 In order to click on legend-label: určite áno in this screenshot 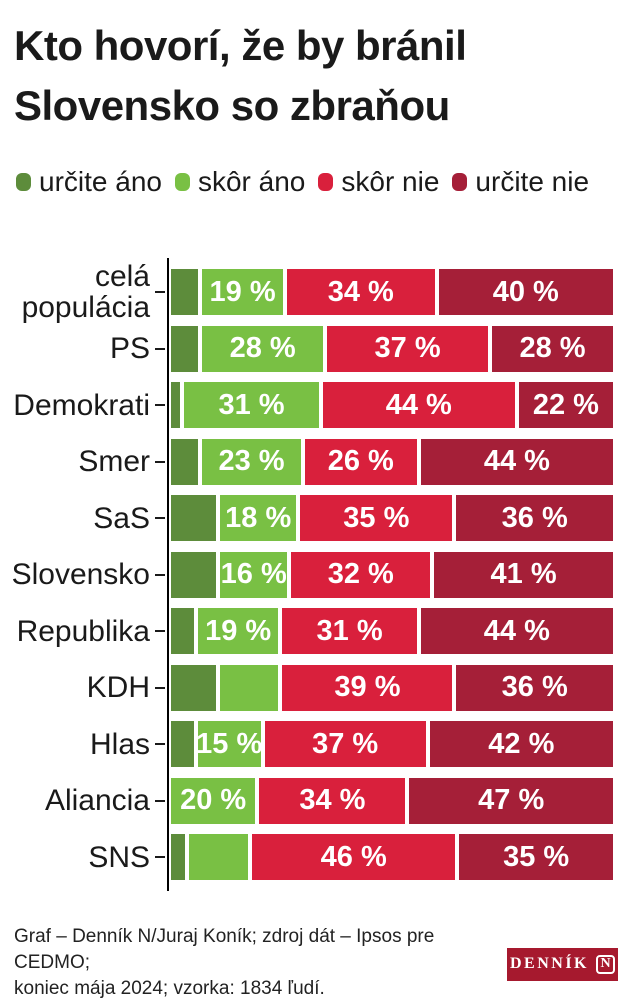, I will do `click(100, 181)`.